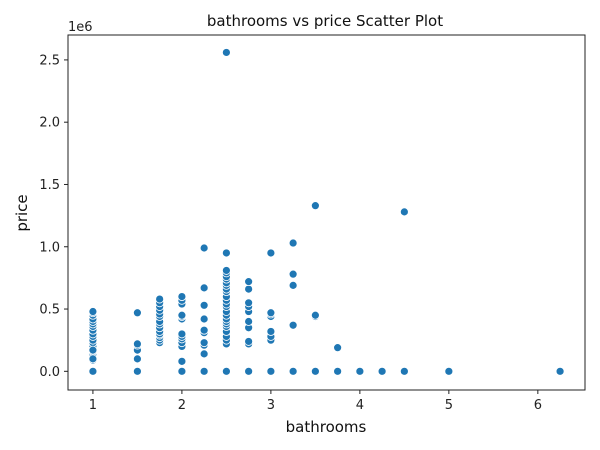 Image resolution: width=600 pixels, height=450 pixels. What do you see at coordinates (360, 405) in the screenshot?
I see `x-tick-label: 4` at bounding box center [360, 405].